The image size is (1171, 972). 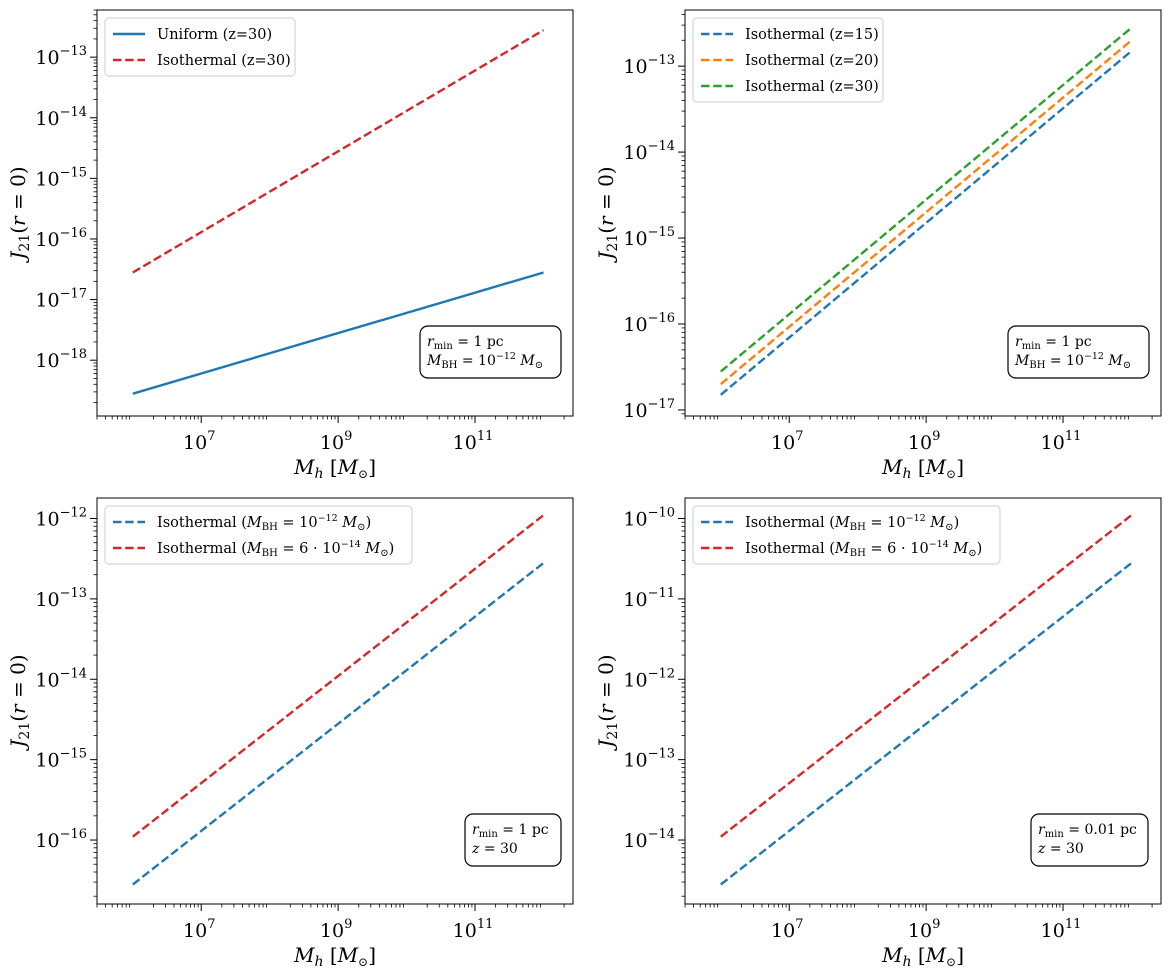 What do you see at coordinates (1087, 831) in the screenshot?
I see `annotation-line-1: rmin = 0.01 pc` at bounding box center [1087, 831].